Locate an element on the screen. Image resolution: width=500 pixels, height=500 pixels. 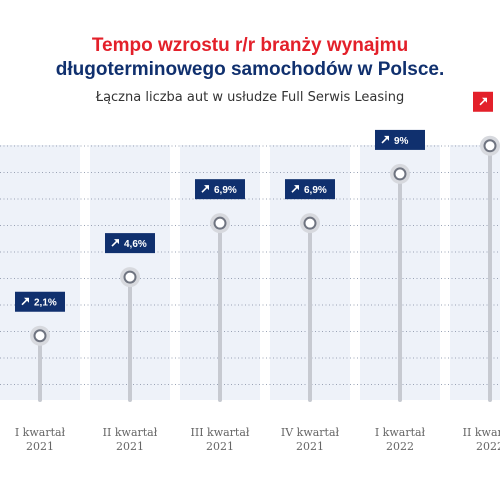
data-label: 4,6% is located at coordinates (130, 243).